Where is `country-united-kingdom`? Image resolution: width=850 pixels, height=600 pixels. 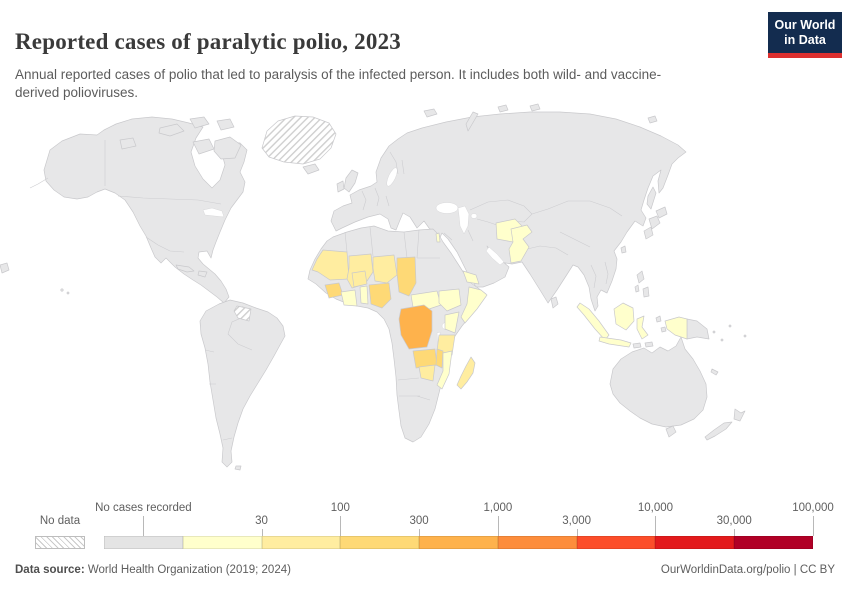
country-united-kingdom is located at coordinates (351, 181).